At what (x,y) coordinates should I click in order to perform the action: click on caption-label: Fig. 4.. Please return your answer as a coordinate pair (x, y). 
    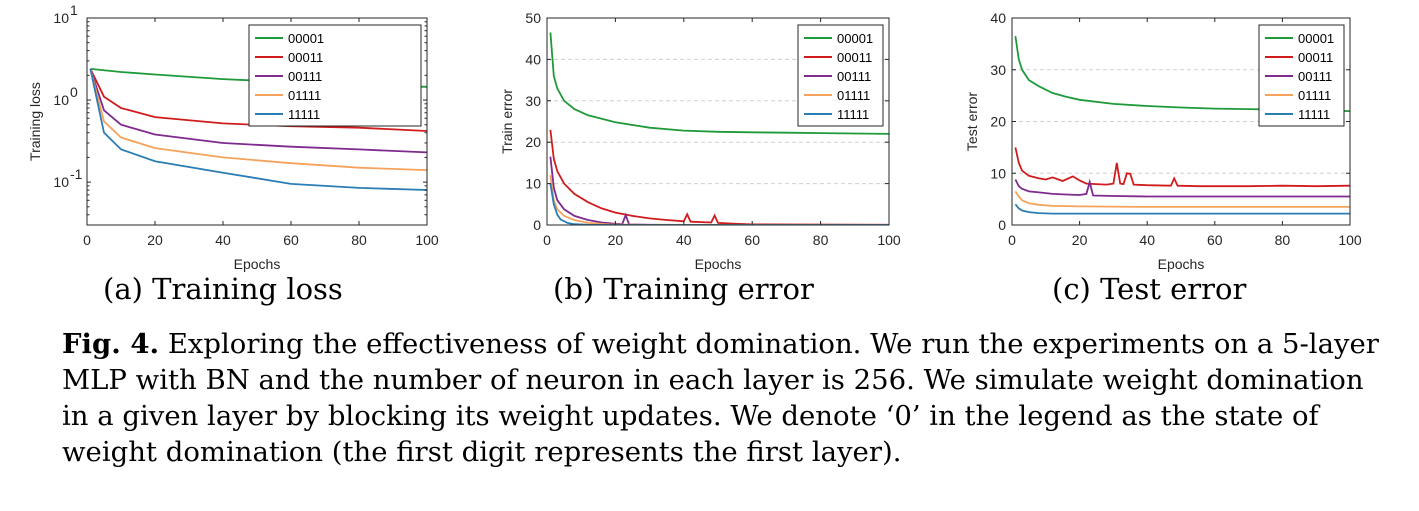
    Looking at the image, I should click on (111, 344).